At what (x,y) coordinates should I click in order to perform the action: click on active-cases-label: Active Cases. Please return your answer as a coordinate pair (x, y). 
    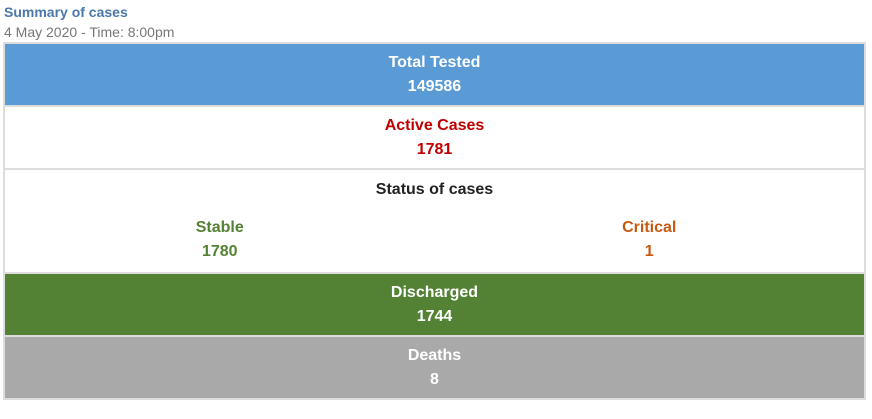
    Looking at the image, I should click on (434, 125).